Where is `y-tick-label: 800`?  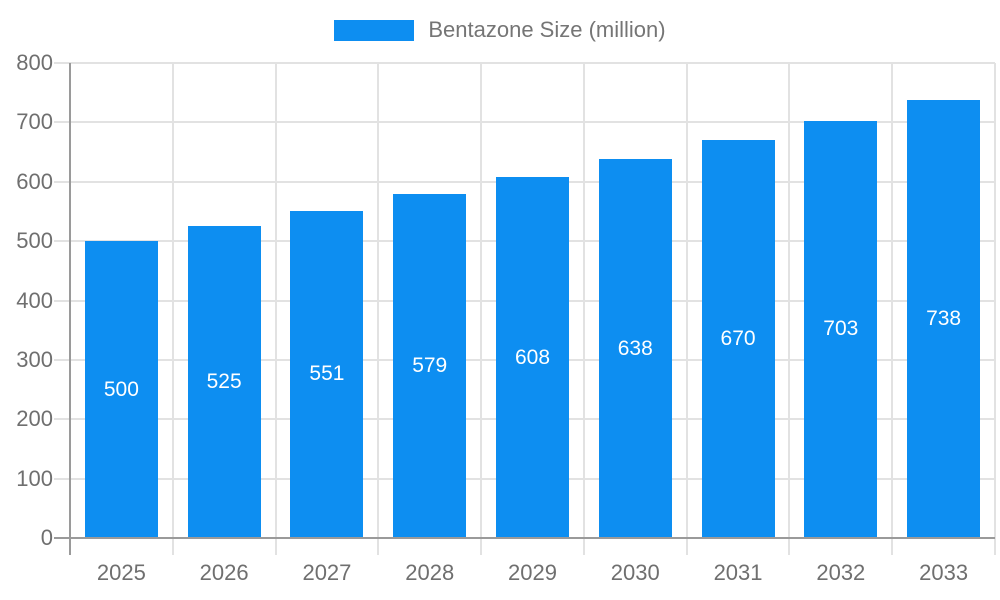 y-tick-label: 800 is located at coordinates (34, 62).